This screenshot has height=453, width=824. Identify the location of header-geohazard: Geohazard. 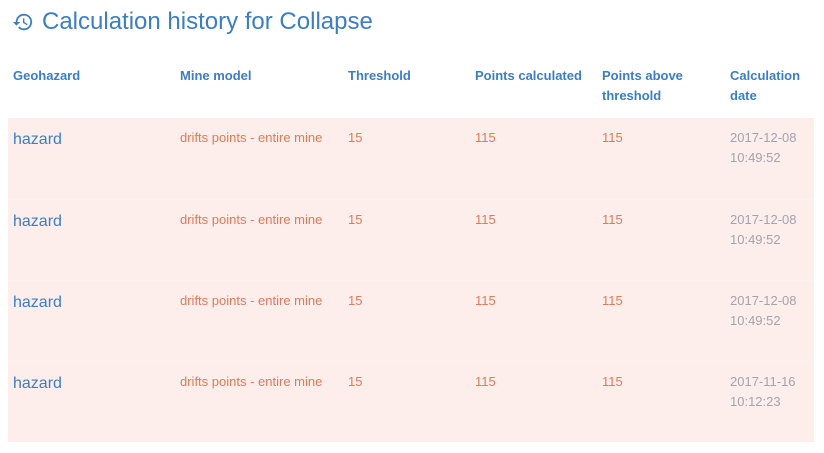
(47, 75).